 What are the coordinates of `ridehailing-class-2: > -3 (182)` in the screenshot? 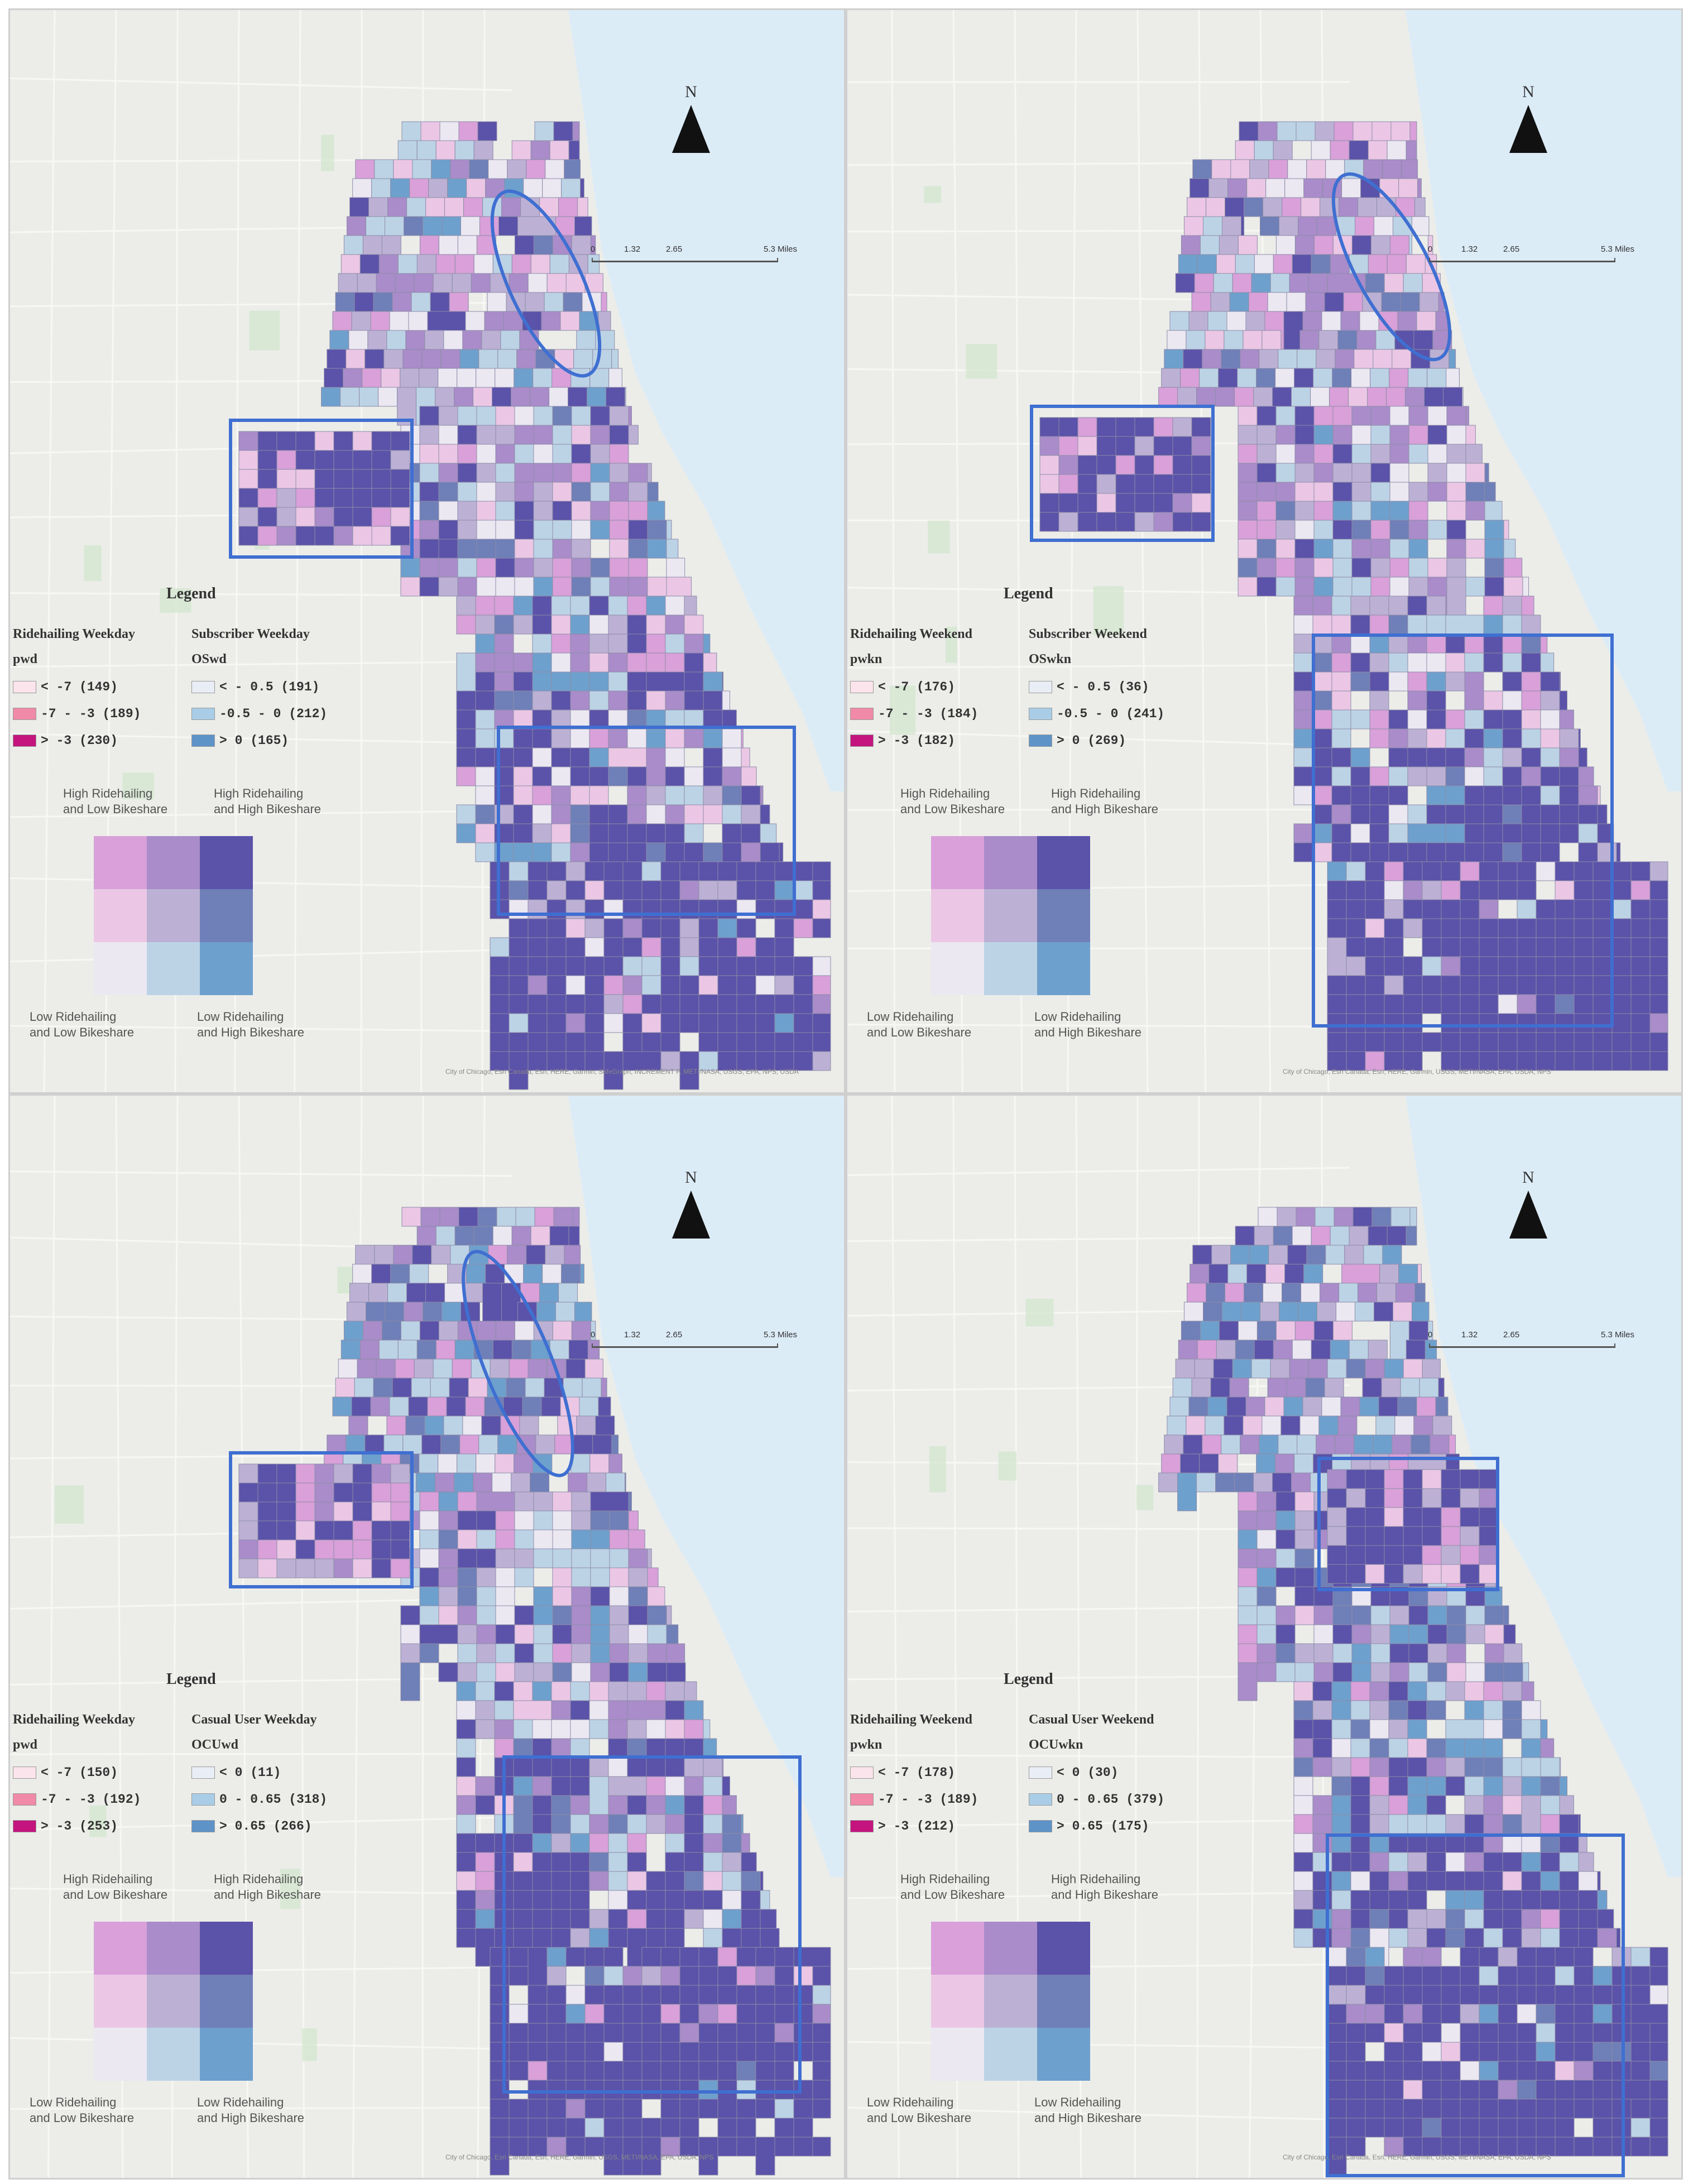 It's located at (902, 740).